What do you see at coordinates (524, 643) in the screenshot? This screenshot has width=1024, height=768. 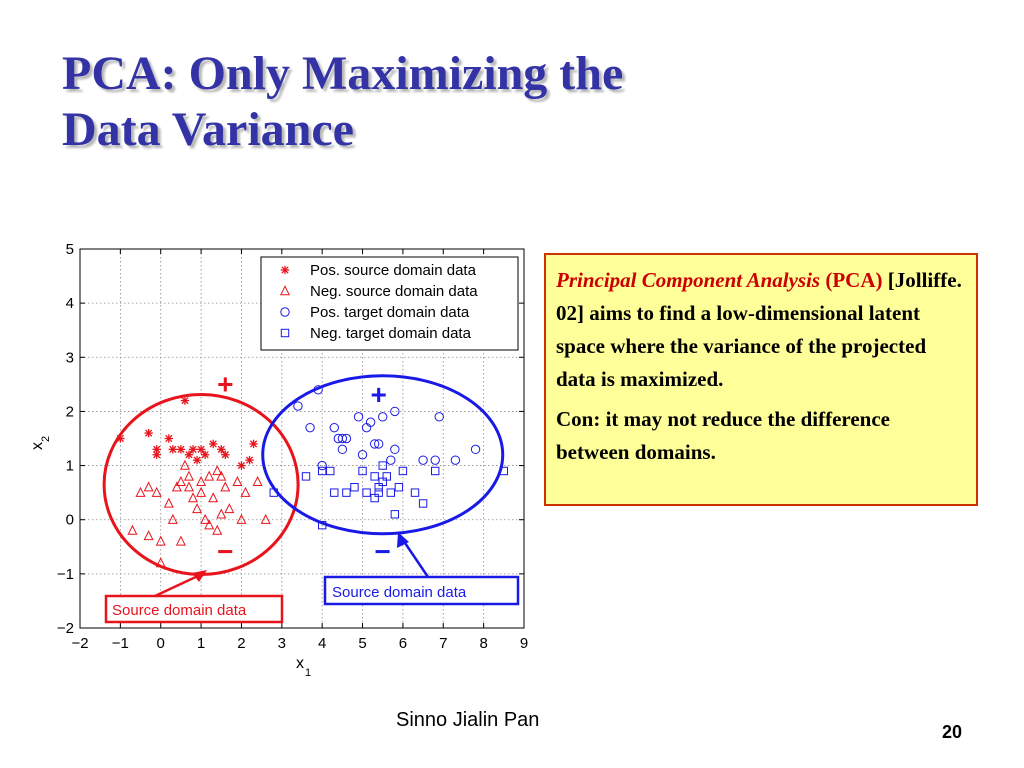 I see `x-tick-label: 9` at bounding box center [524, 643].